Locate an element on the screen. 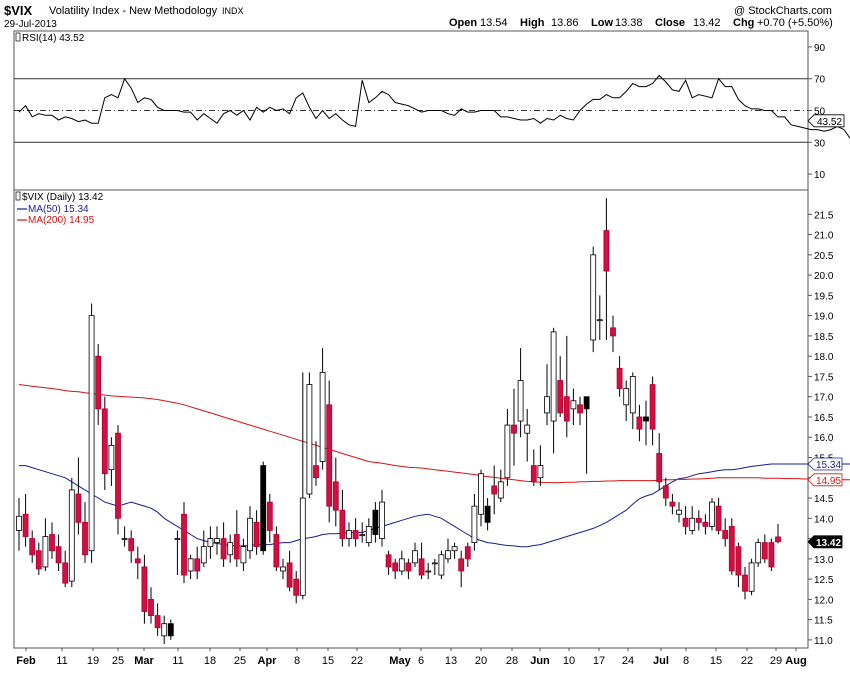 This screenshot has height=673, width=850. x-tick-label: 29 is located at coordinates (776, 661).